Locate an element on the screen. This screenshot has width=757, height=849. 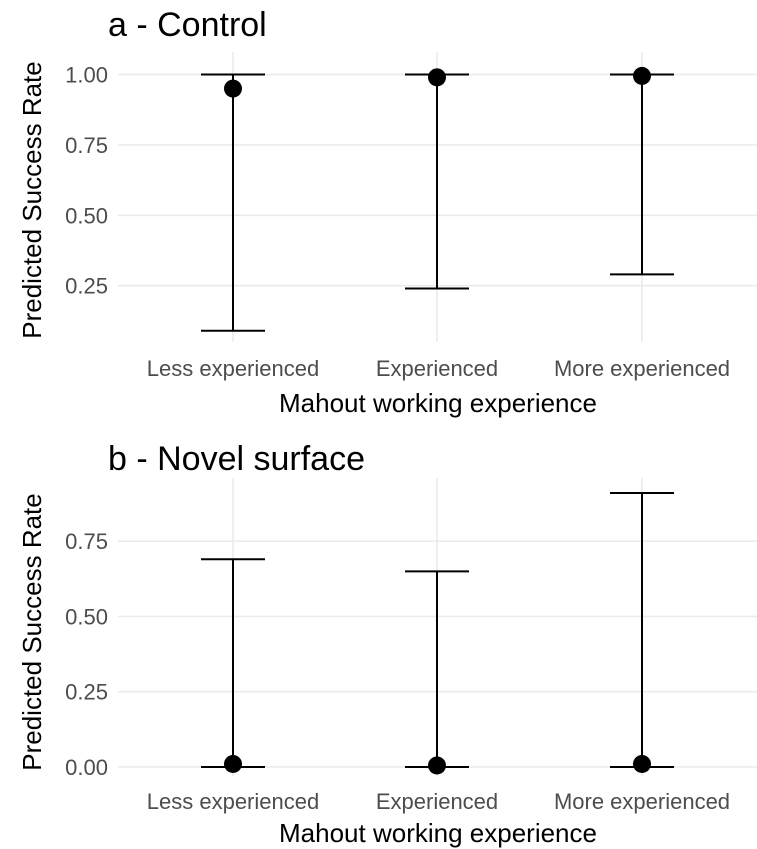
panel-b-y-axis-title: Predicted Success Rate is located at coordinates (32, 631).